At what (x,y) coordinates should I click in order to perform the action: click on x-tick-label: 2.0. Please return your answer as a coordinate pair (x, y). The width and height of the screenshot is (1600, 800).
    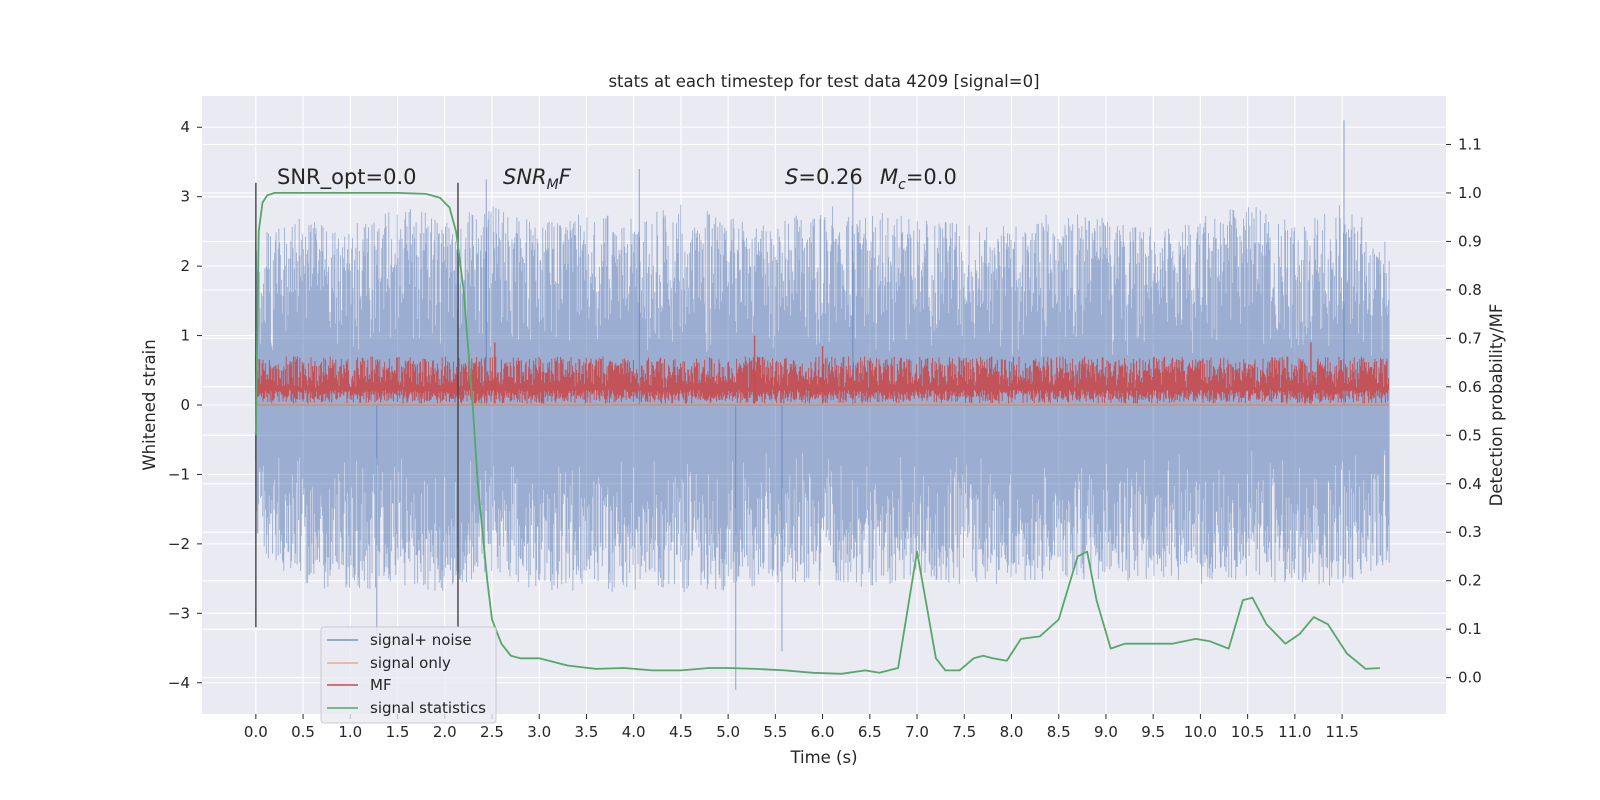
    Looking at the image, I should click on (445, 732).